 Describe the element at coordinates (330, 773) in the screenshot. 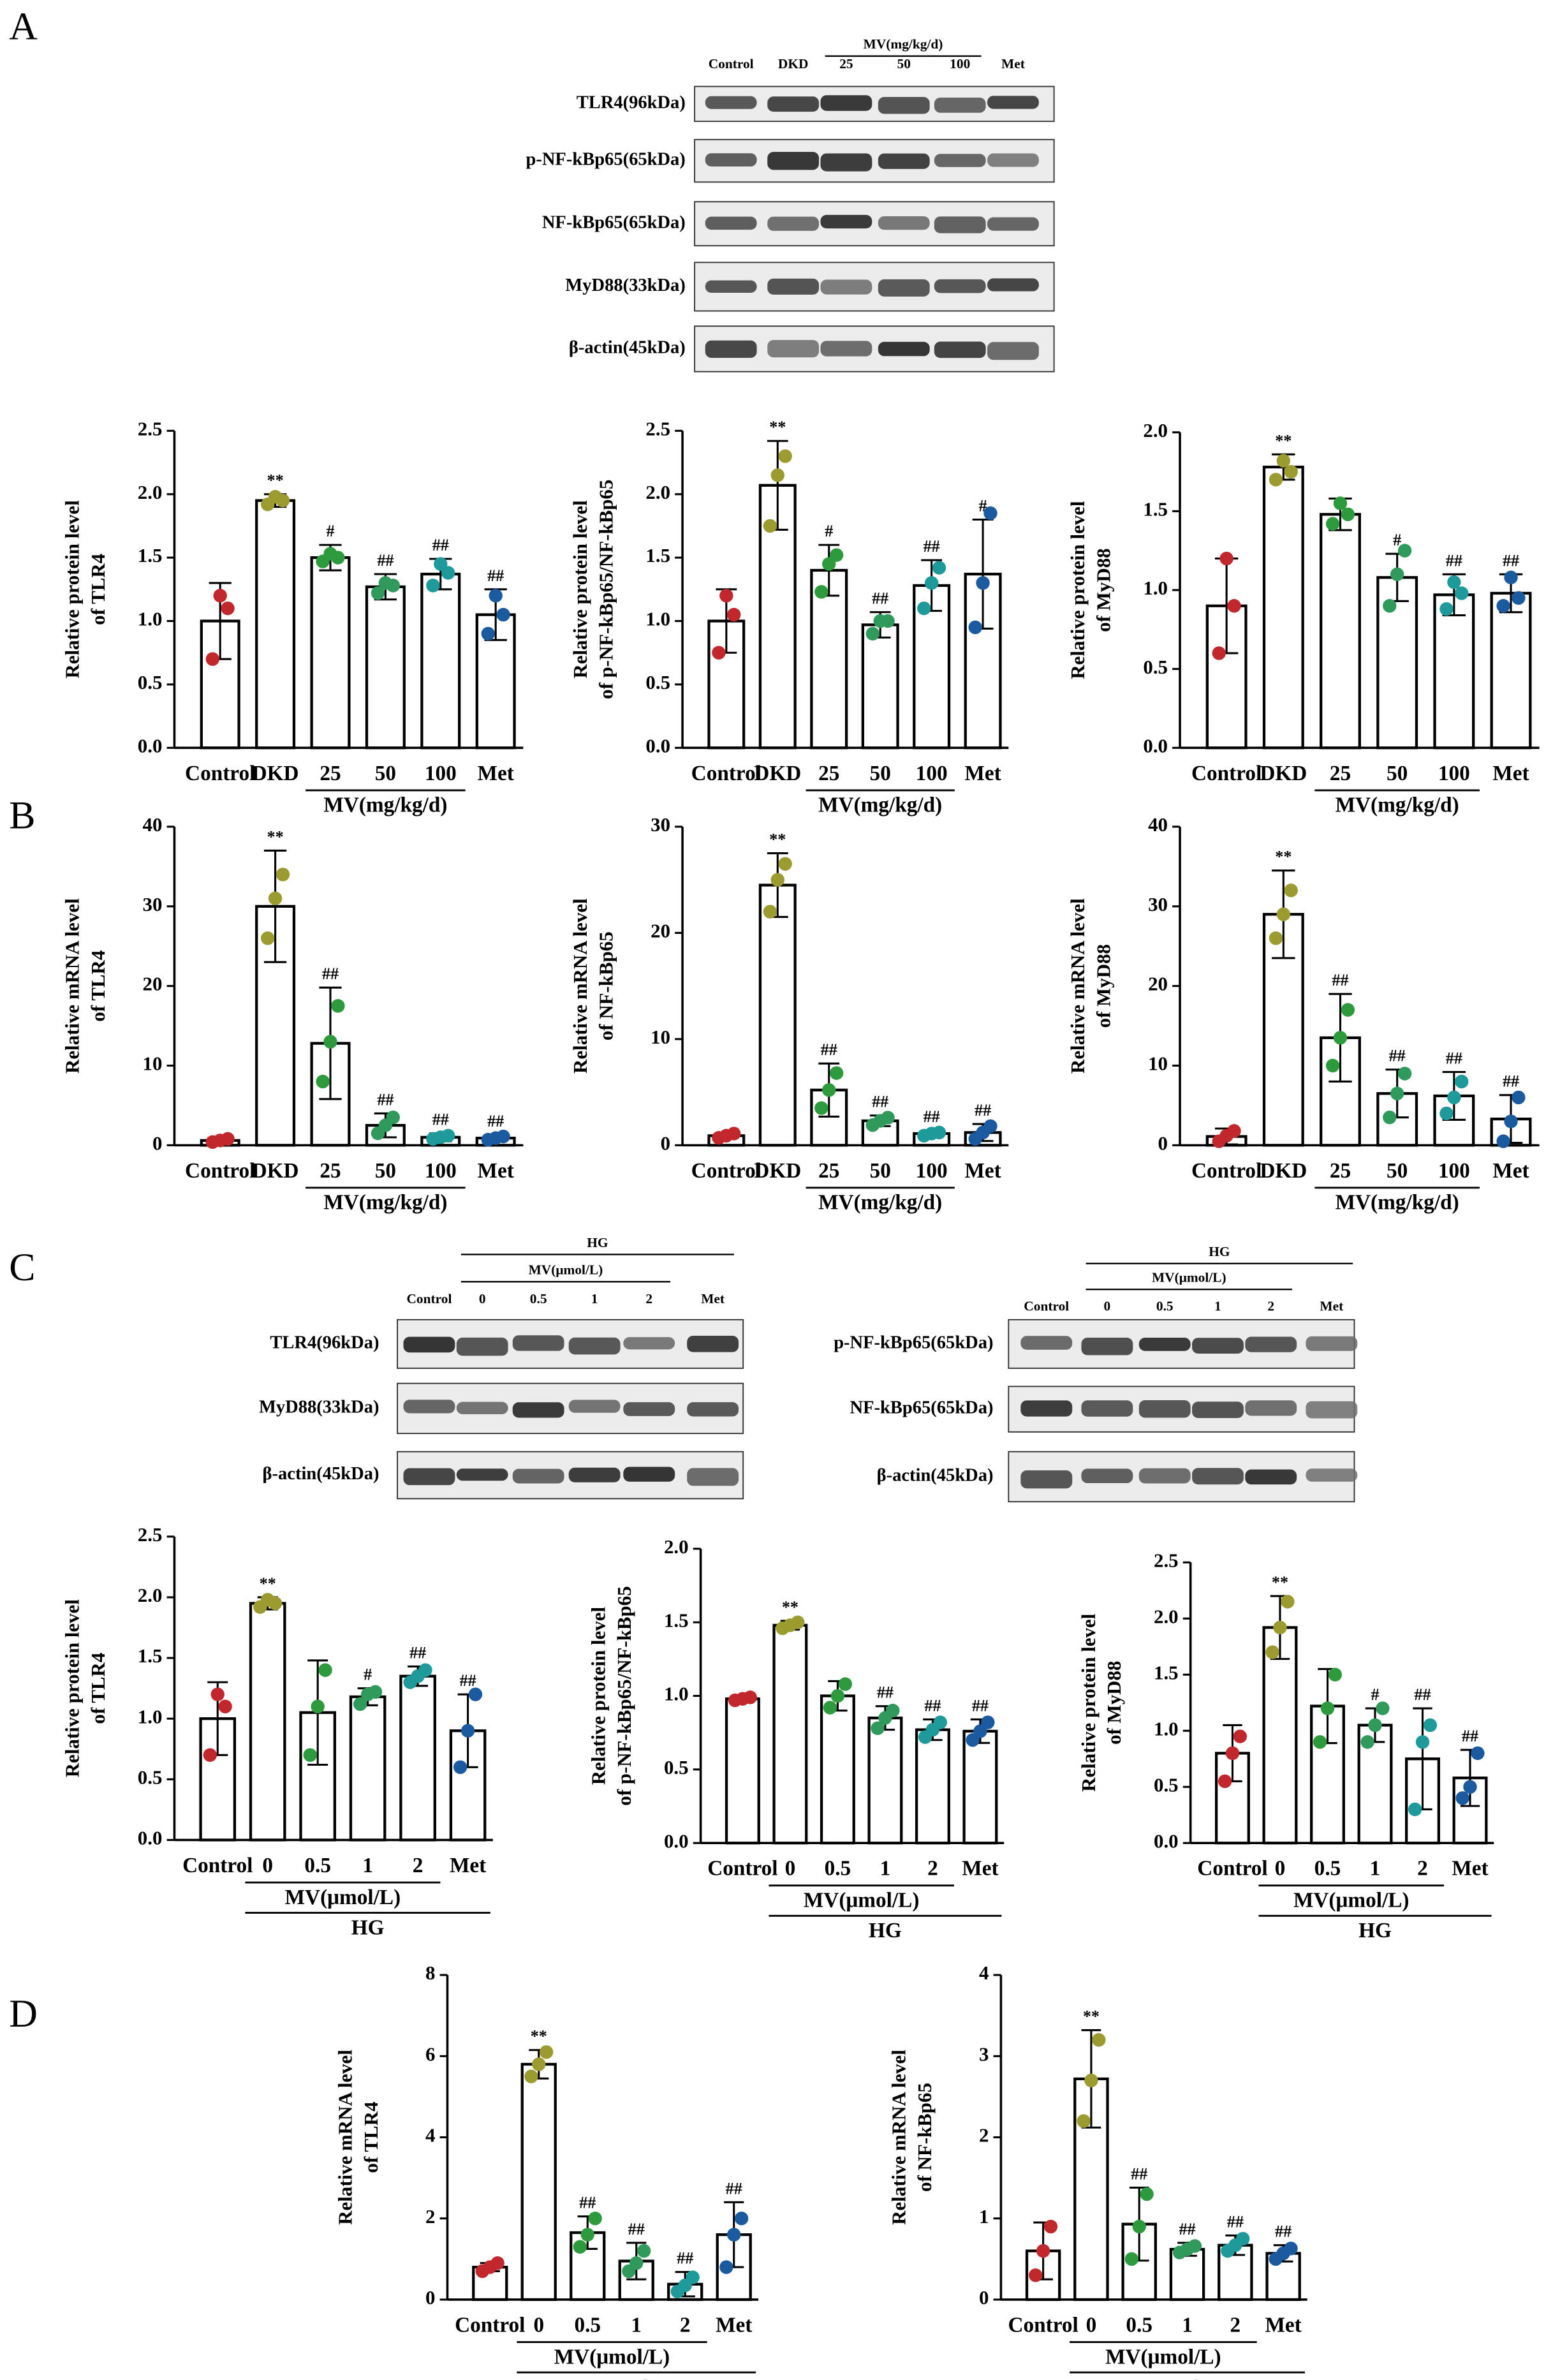

I see `x-tick-label: 25` at that location.